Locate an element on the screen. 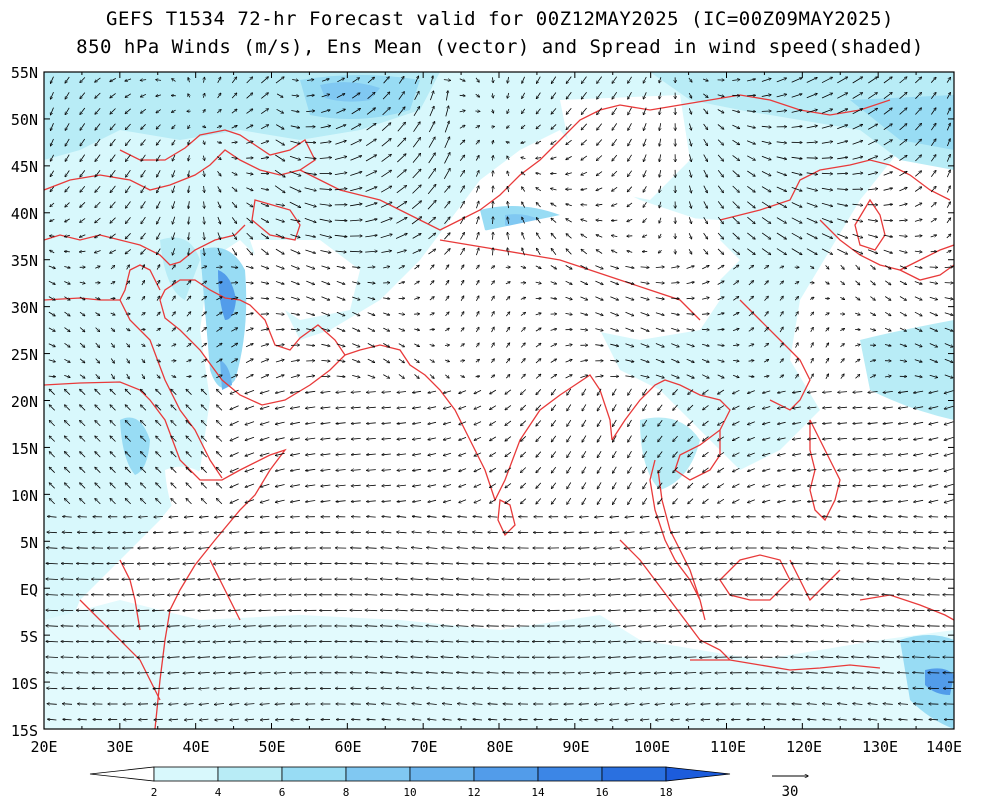  lon-tick-label: 30E is located at coordinates (119, 747).